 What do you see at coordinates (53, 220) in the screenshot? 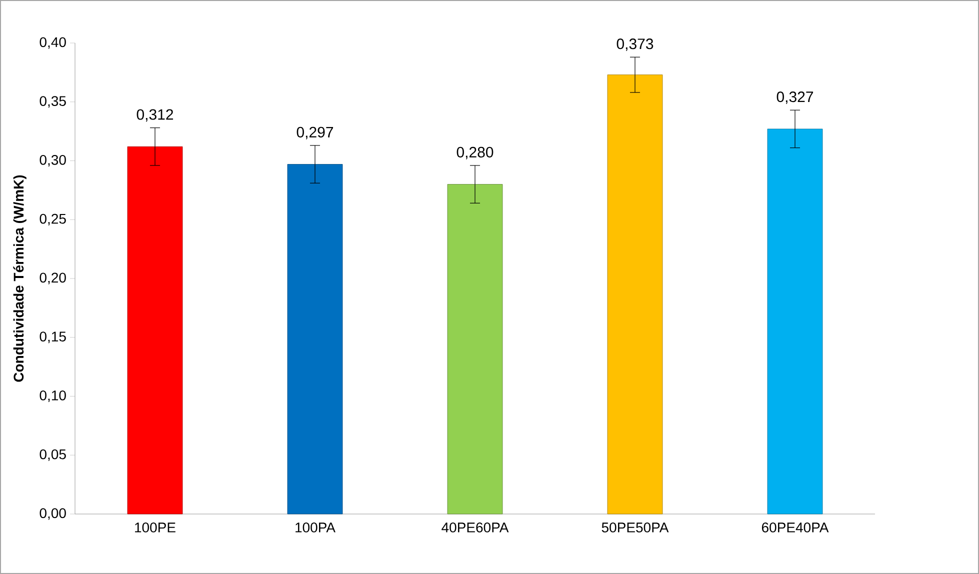
I see `y-tick-label: 0,25` at bounding box center [53, 220].